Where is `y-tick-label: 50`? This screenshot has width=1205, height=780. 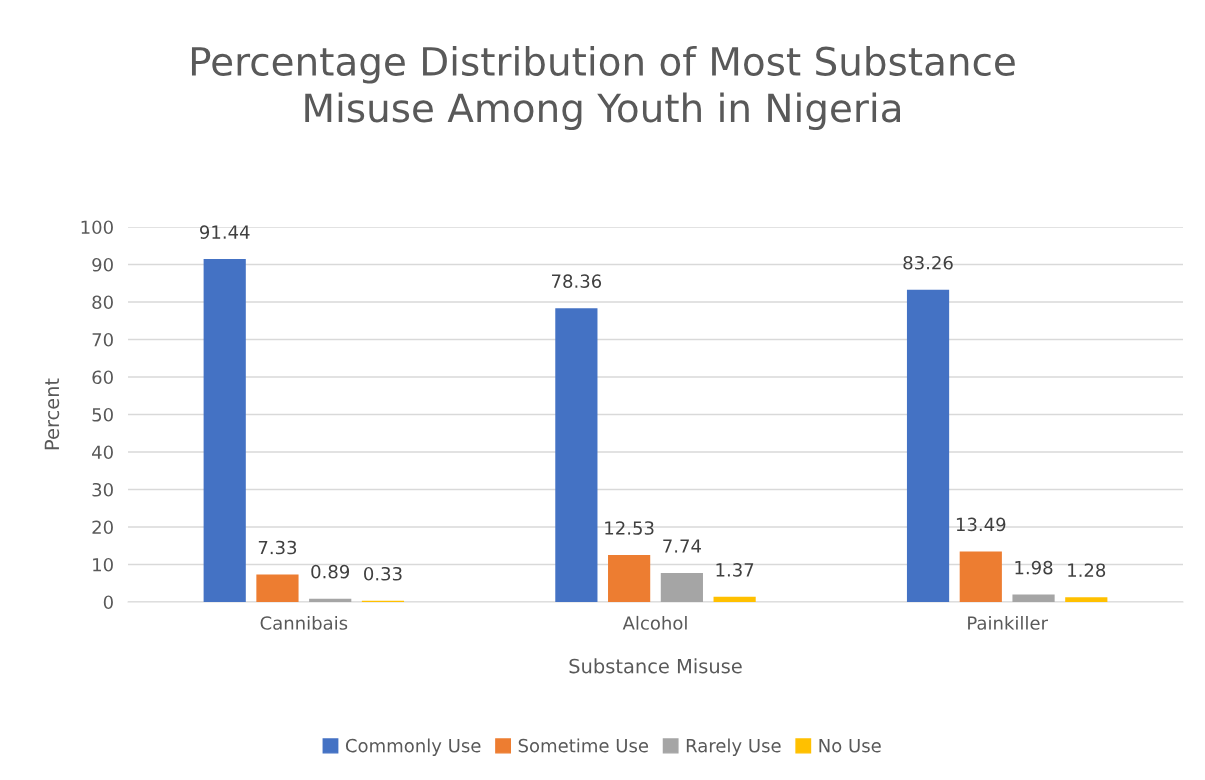 y-tick-label: 50 is located at coordinates (102, 414).